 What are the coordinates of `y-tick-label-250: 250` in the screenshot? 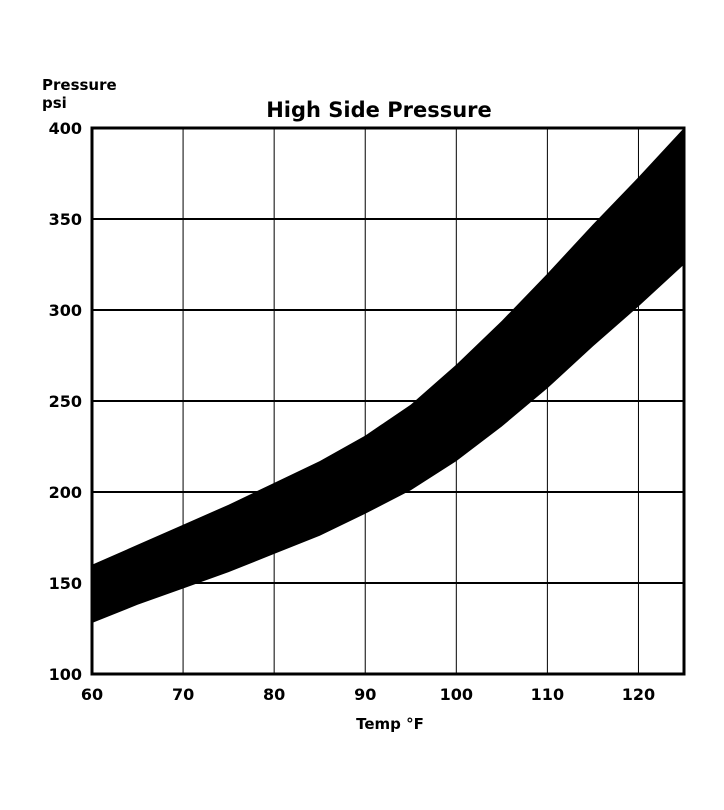 It's located at (65, 401).